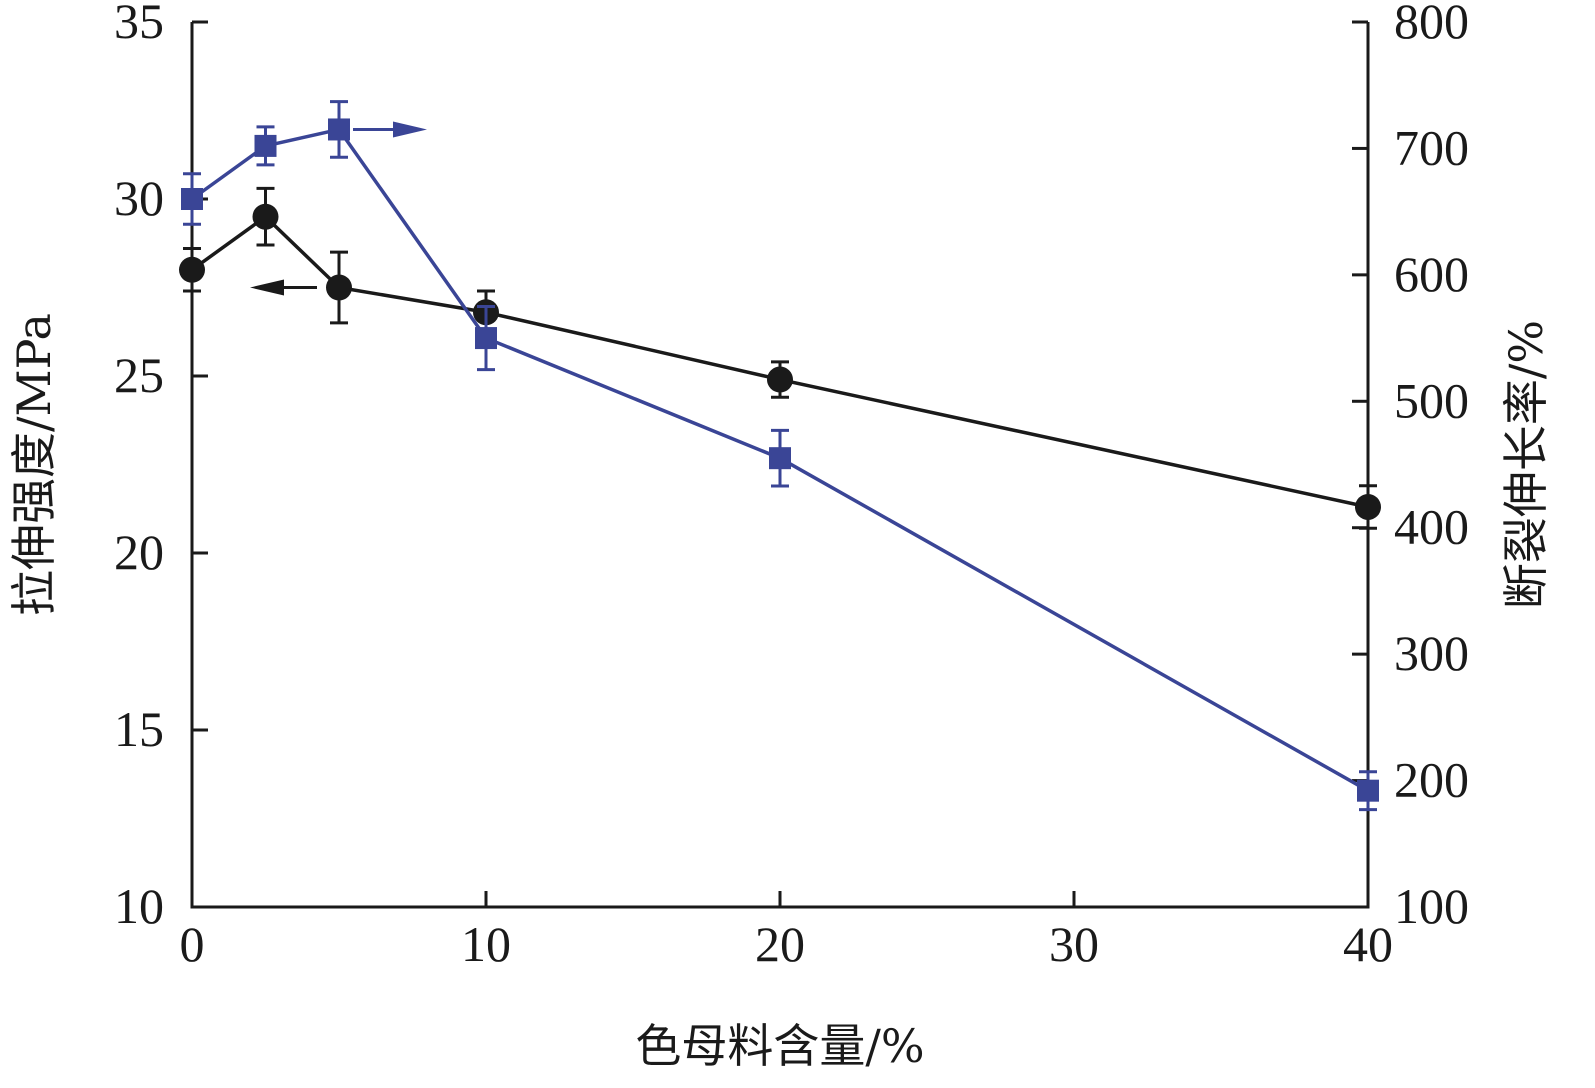 Image resolution: width=1595 pixels, height=1088 pixels. I want to click on y-left-axis-title: 拉伸强度/MPa, so click(34, 464).